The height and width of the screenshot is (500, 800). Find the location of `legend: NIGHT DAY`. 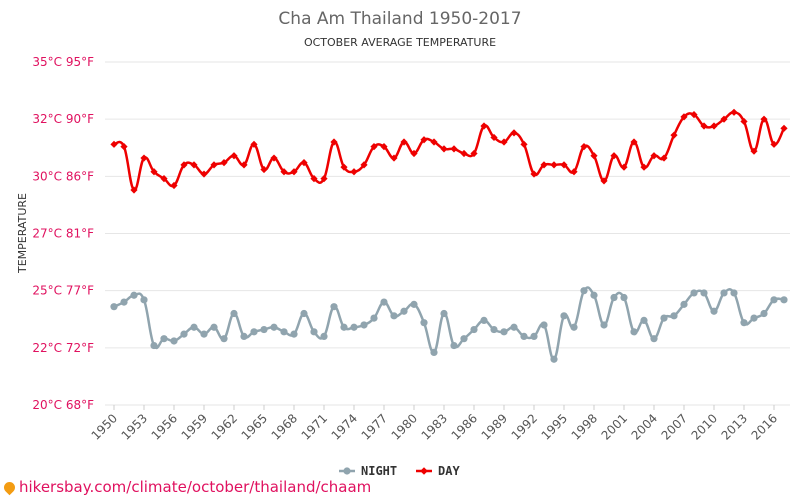

legend: NIGHT DAY is located at coordinates (399, 471).